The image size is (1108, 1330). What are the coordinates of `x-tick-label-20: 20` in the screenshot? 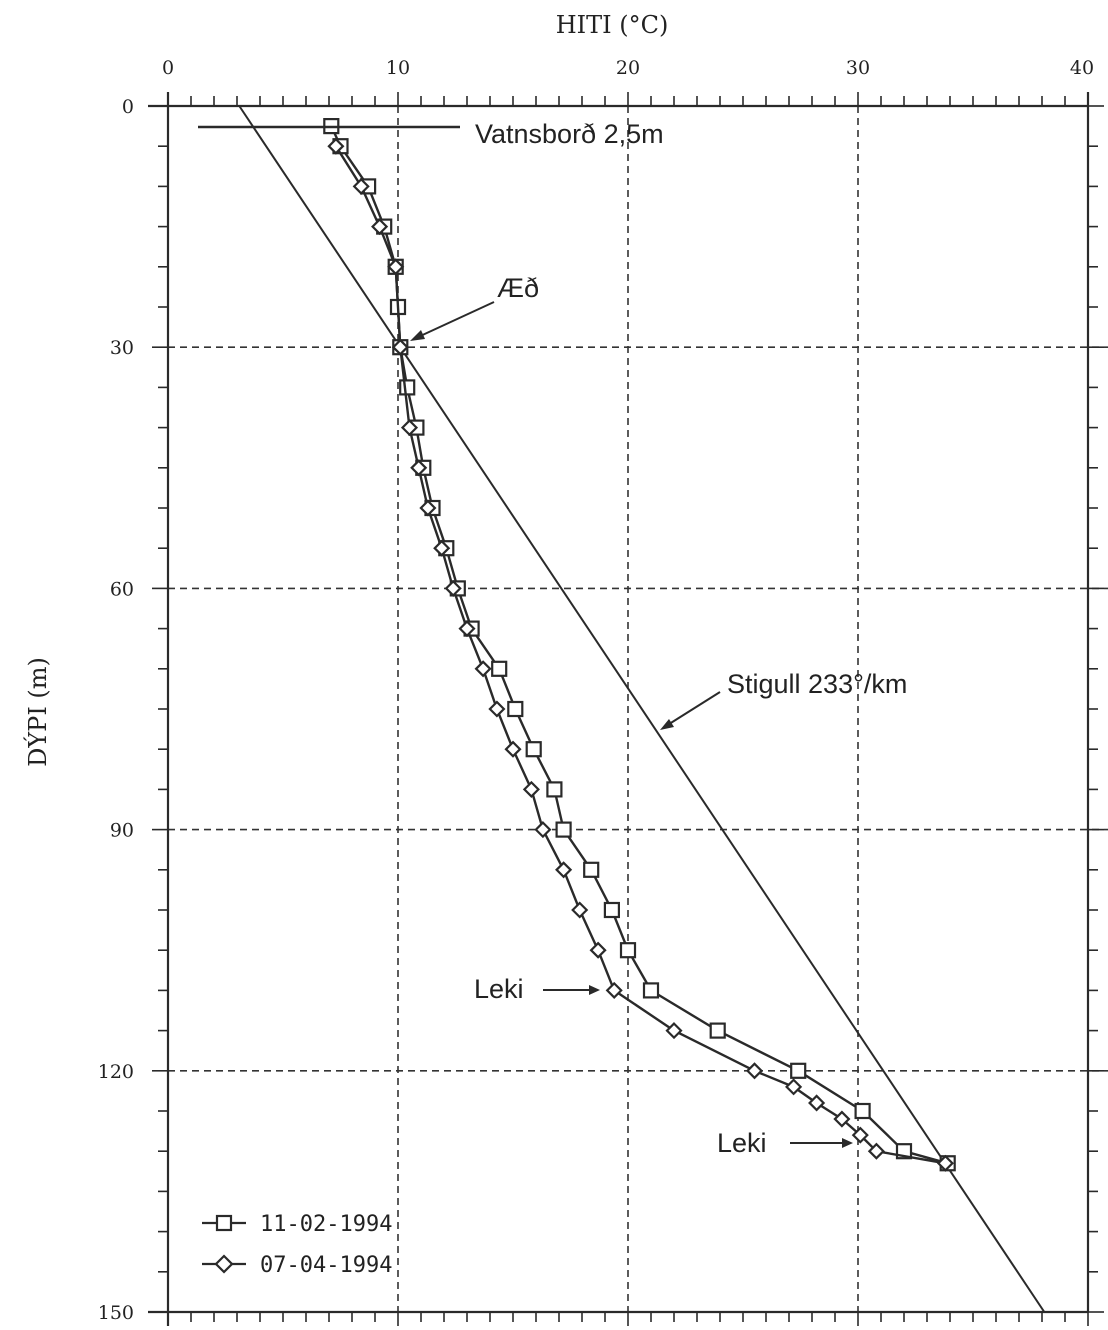 It's located at (628, 68).